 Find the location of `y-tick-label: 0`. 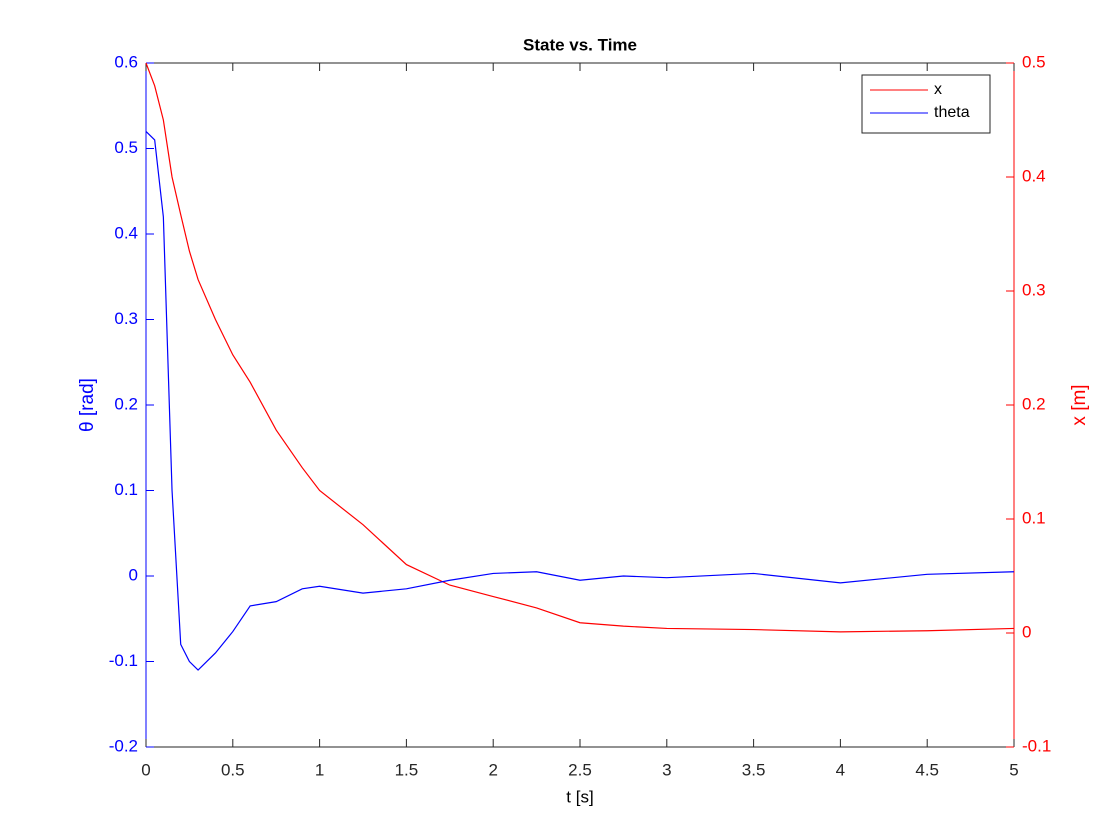

y-tick-label: 0 is located at coordinates (133, 574).